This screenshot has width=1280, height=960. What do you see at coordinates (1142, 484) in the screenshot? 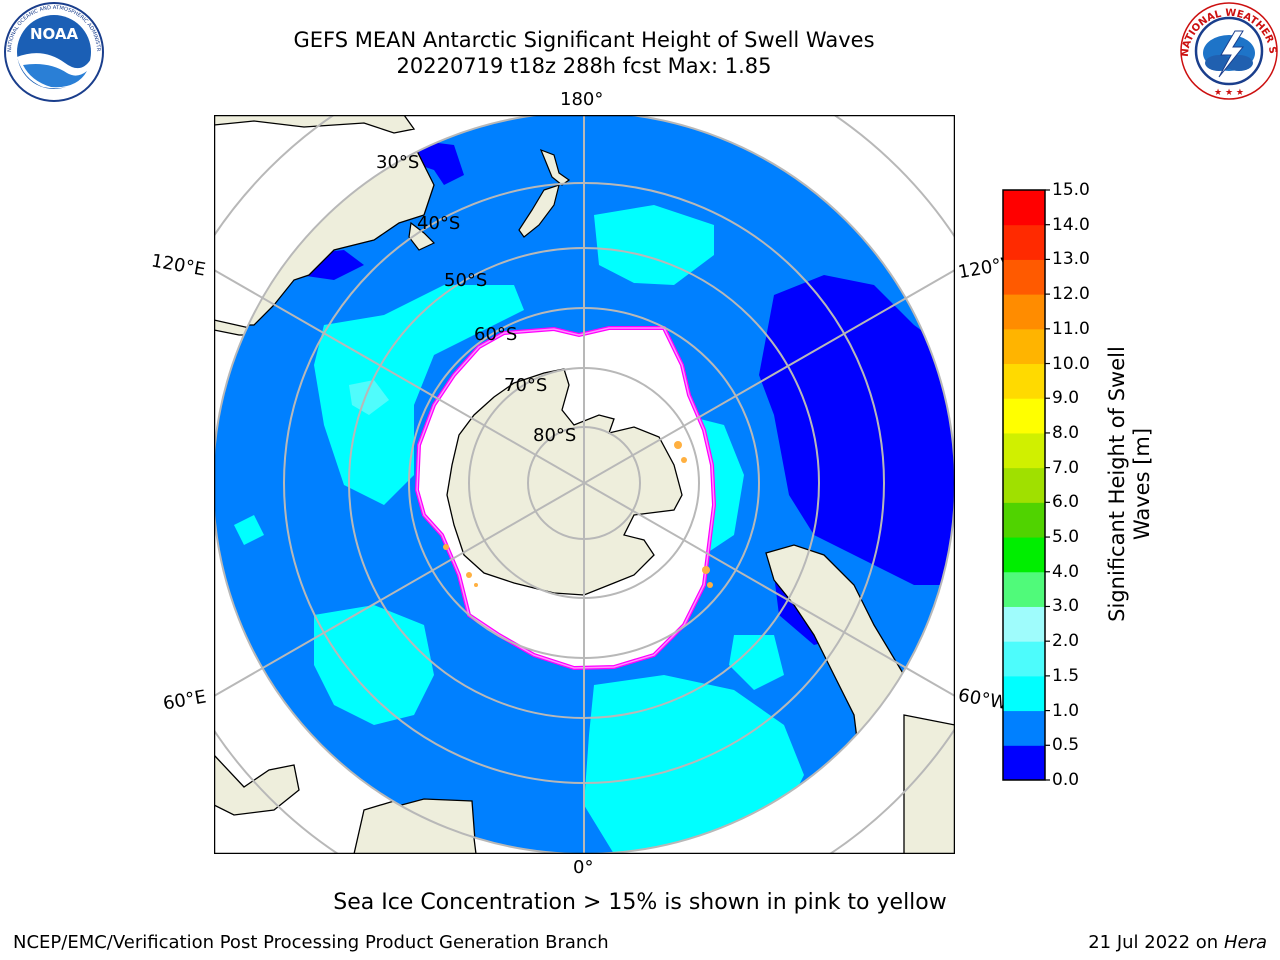
I see `colorbar-title-line2: Waves [m]` at bounding box center [1142, 484].